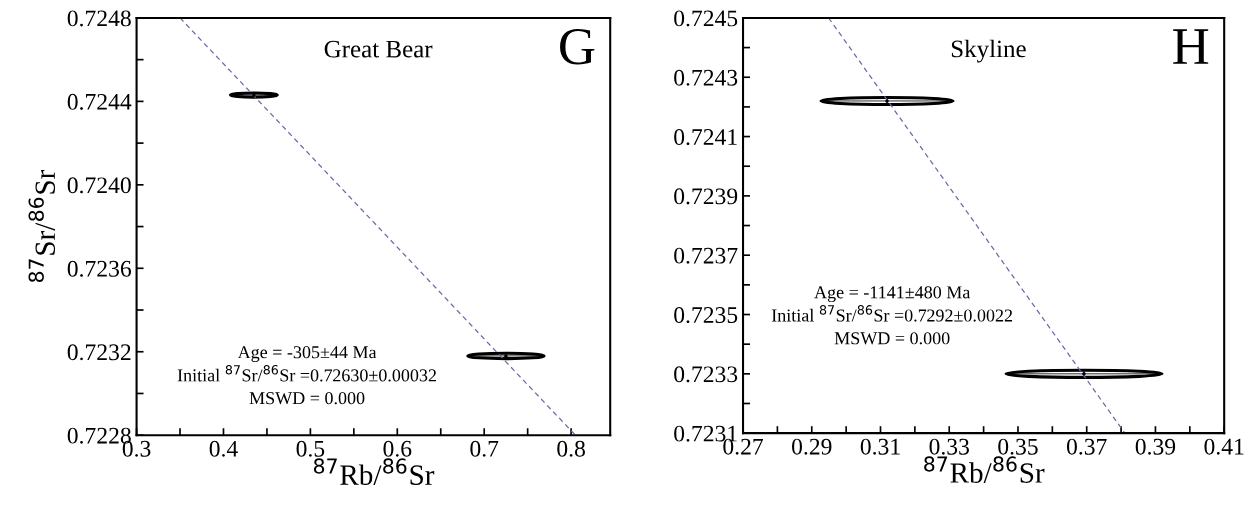  I want to click on y-tick-label: 0.7233, so click(706, 374).